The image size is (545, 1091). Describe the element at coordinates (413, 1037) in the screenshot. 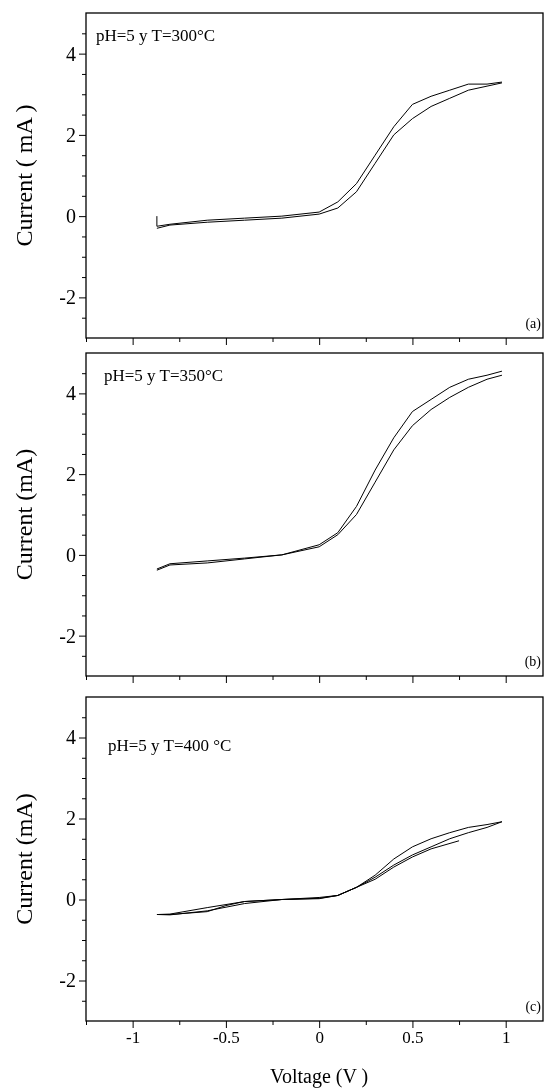

I see `x-tick-label: 0.5` at that location.